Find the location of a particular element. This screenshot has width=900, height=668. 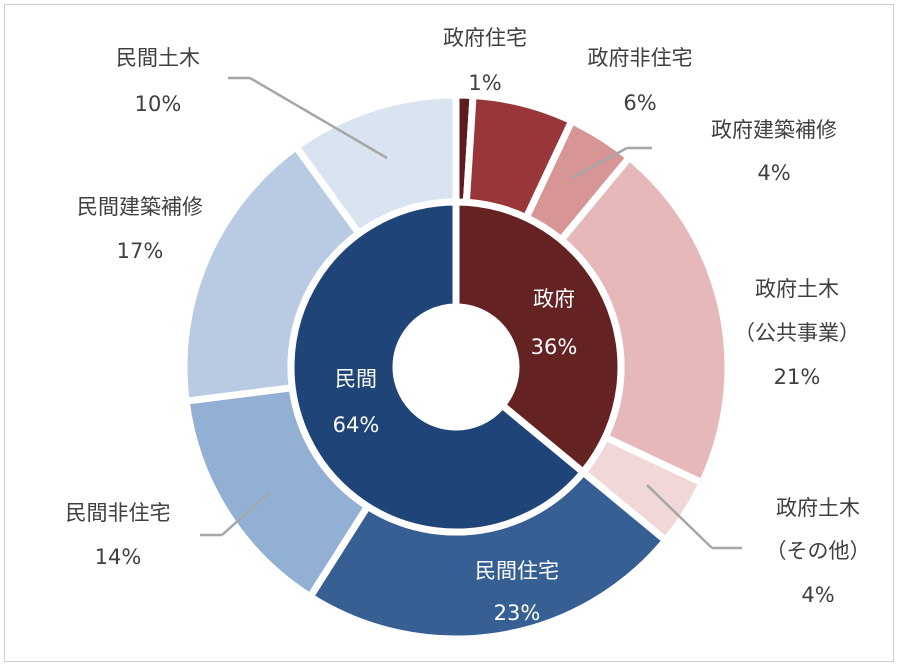

label-gov-nonres-value: 6% is located at coordinates (639, 103).